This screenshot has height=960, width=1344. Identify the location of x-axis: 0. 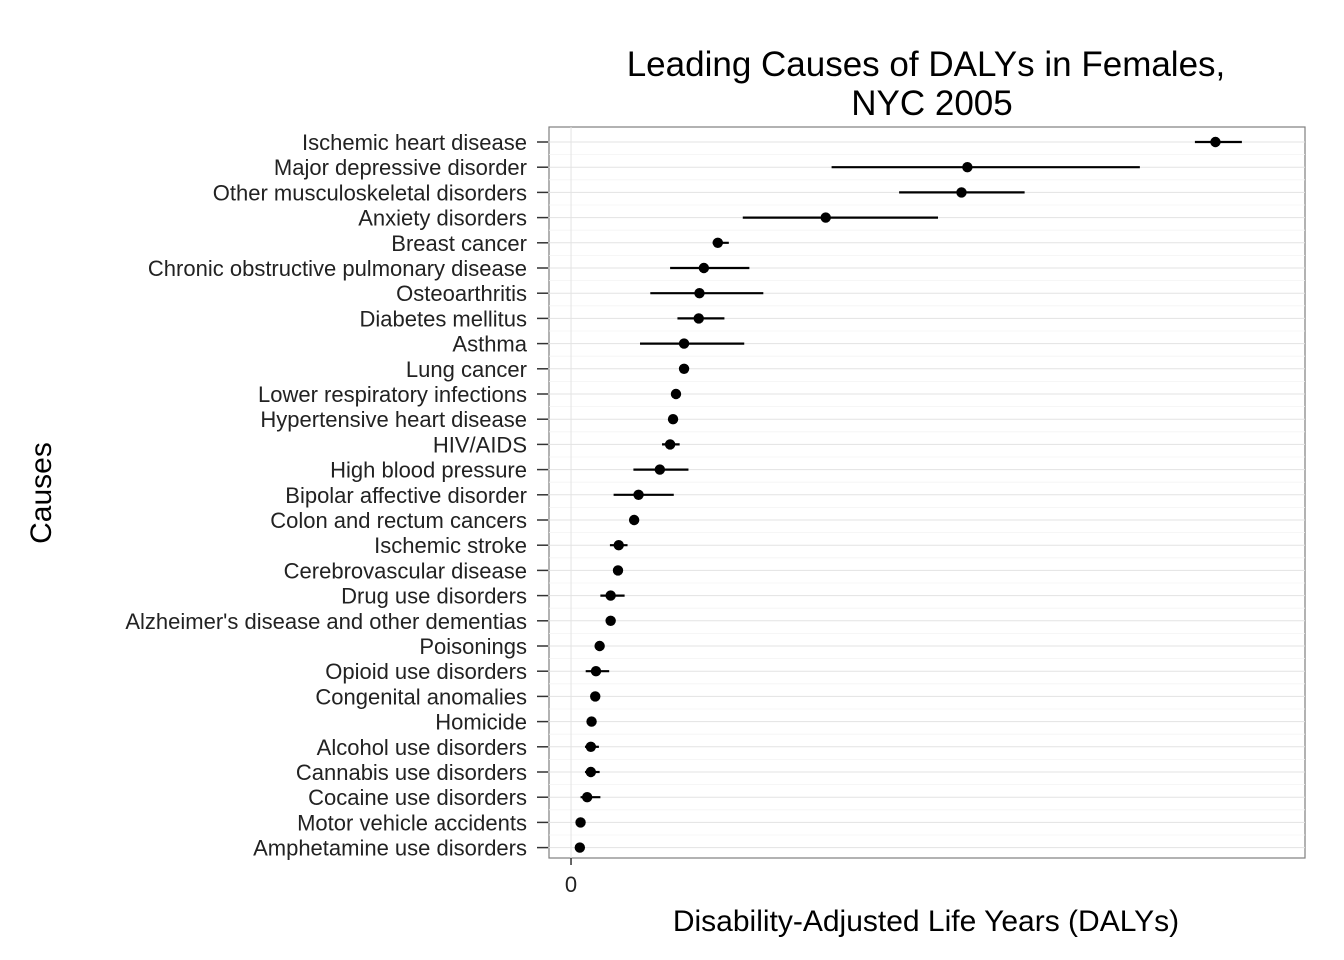
(571, 877).